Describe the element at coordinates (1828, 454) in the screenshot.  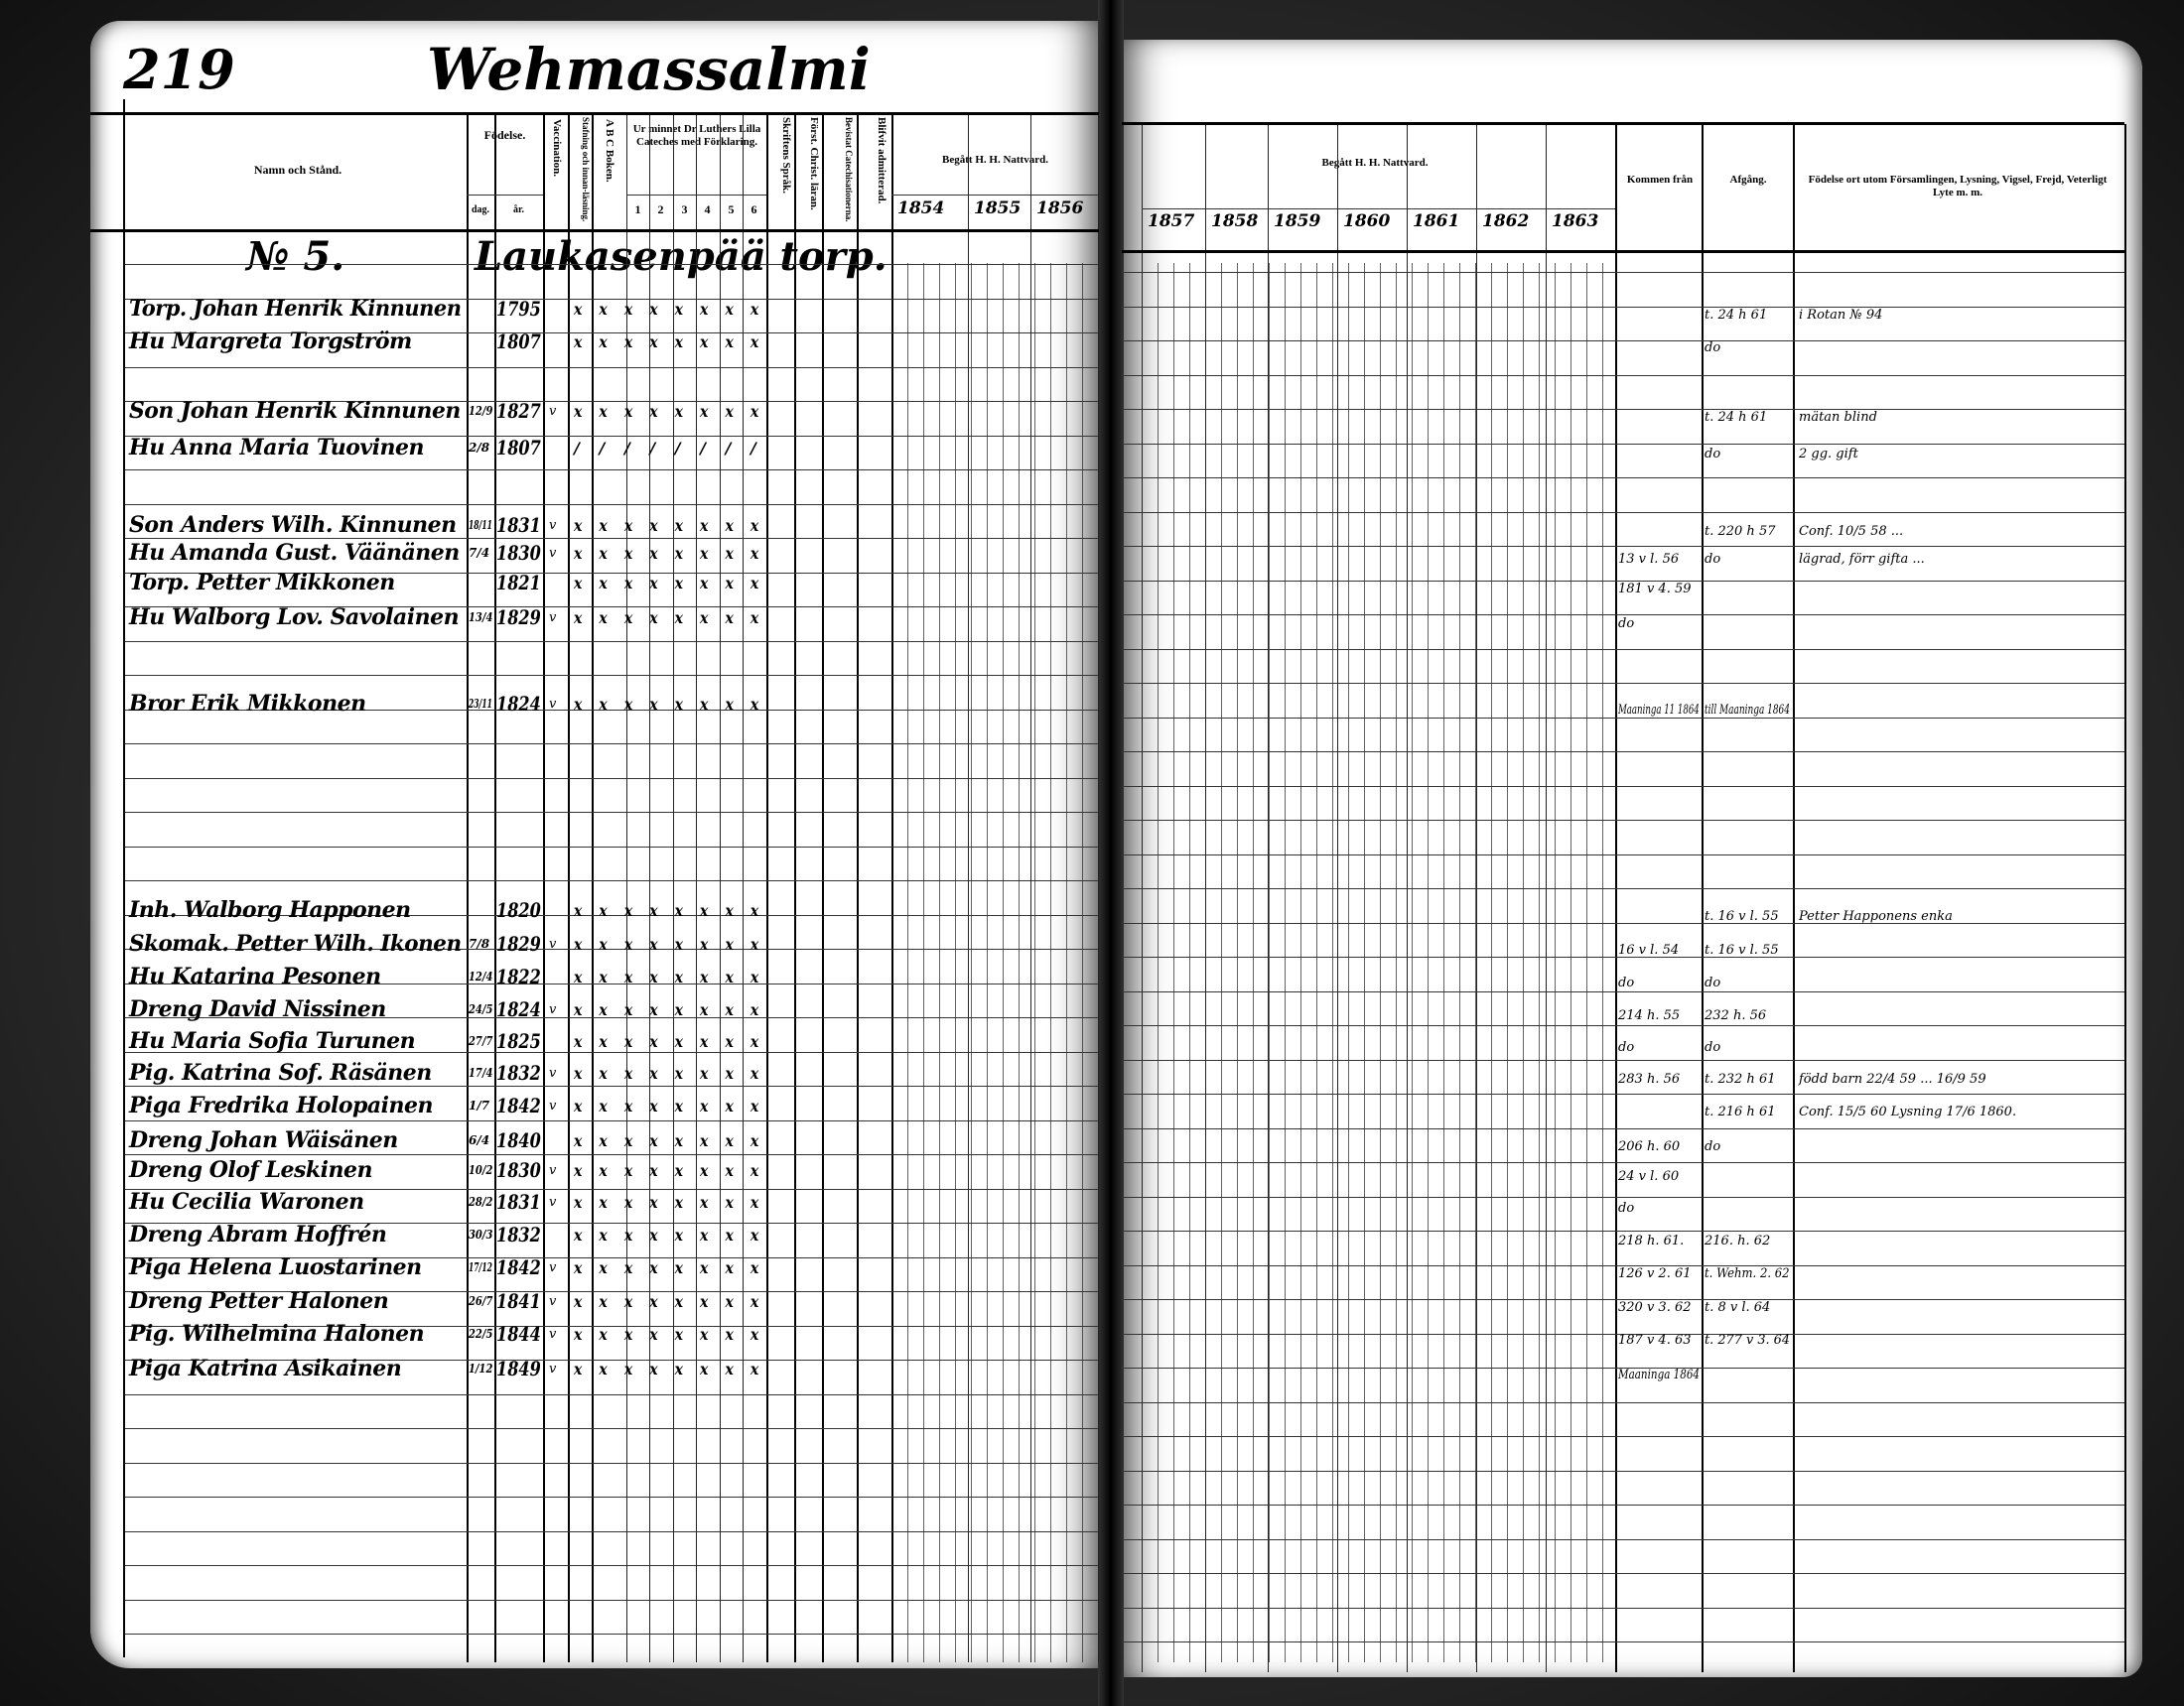
I see `remark: 2 gg. gift` at that location.